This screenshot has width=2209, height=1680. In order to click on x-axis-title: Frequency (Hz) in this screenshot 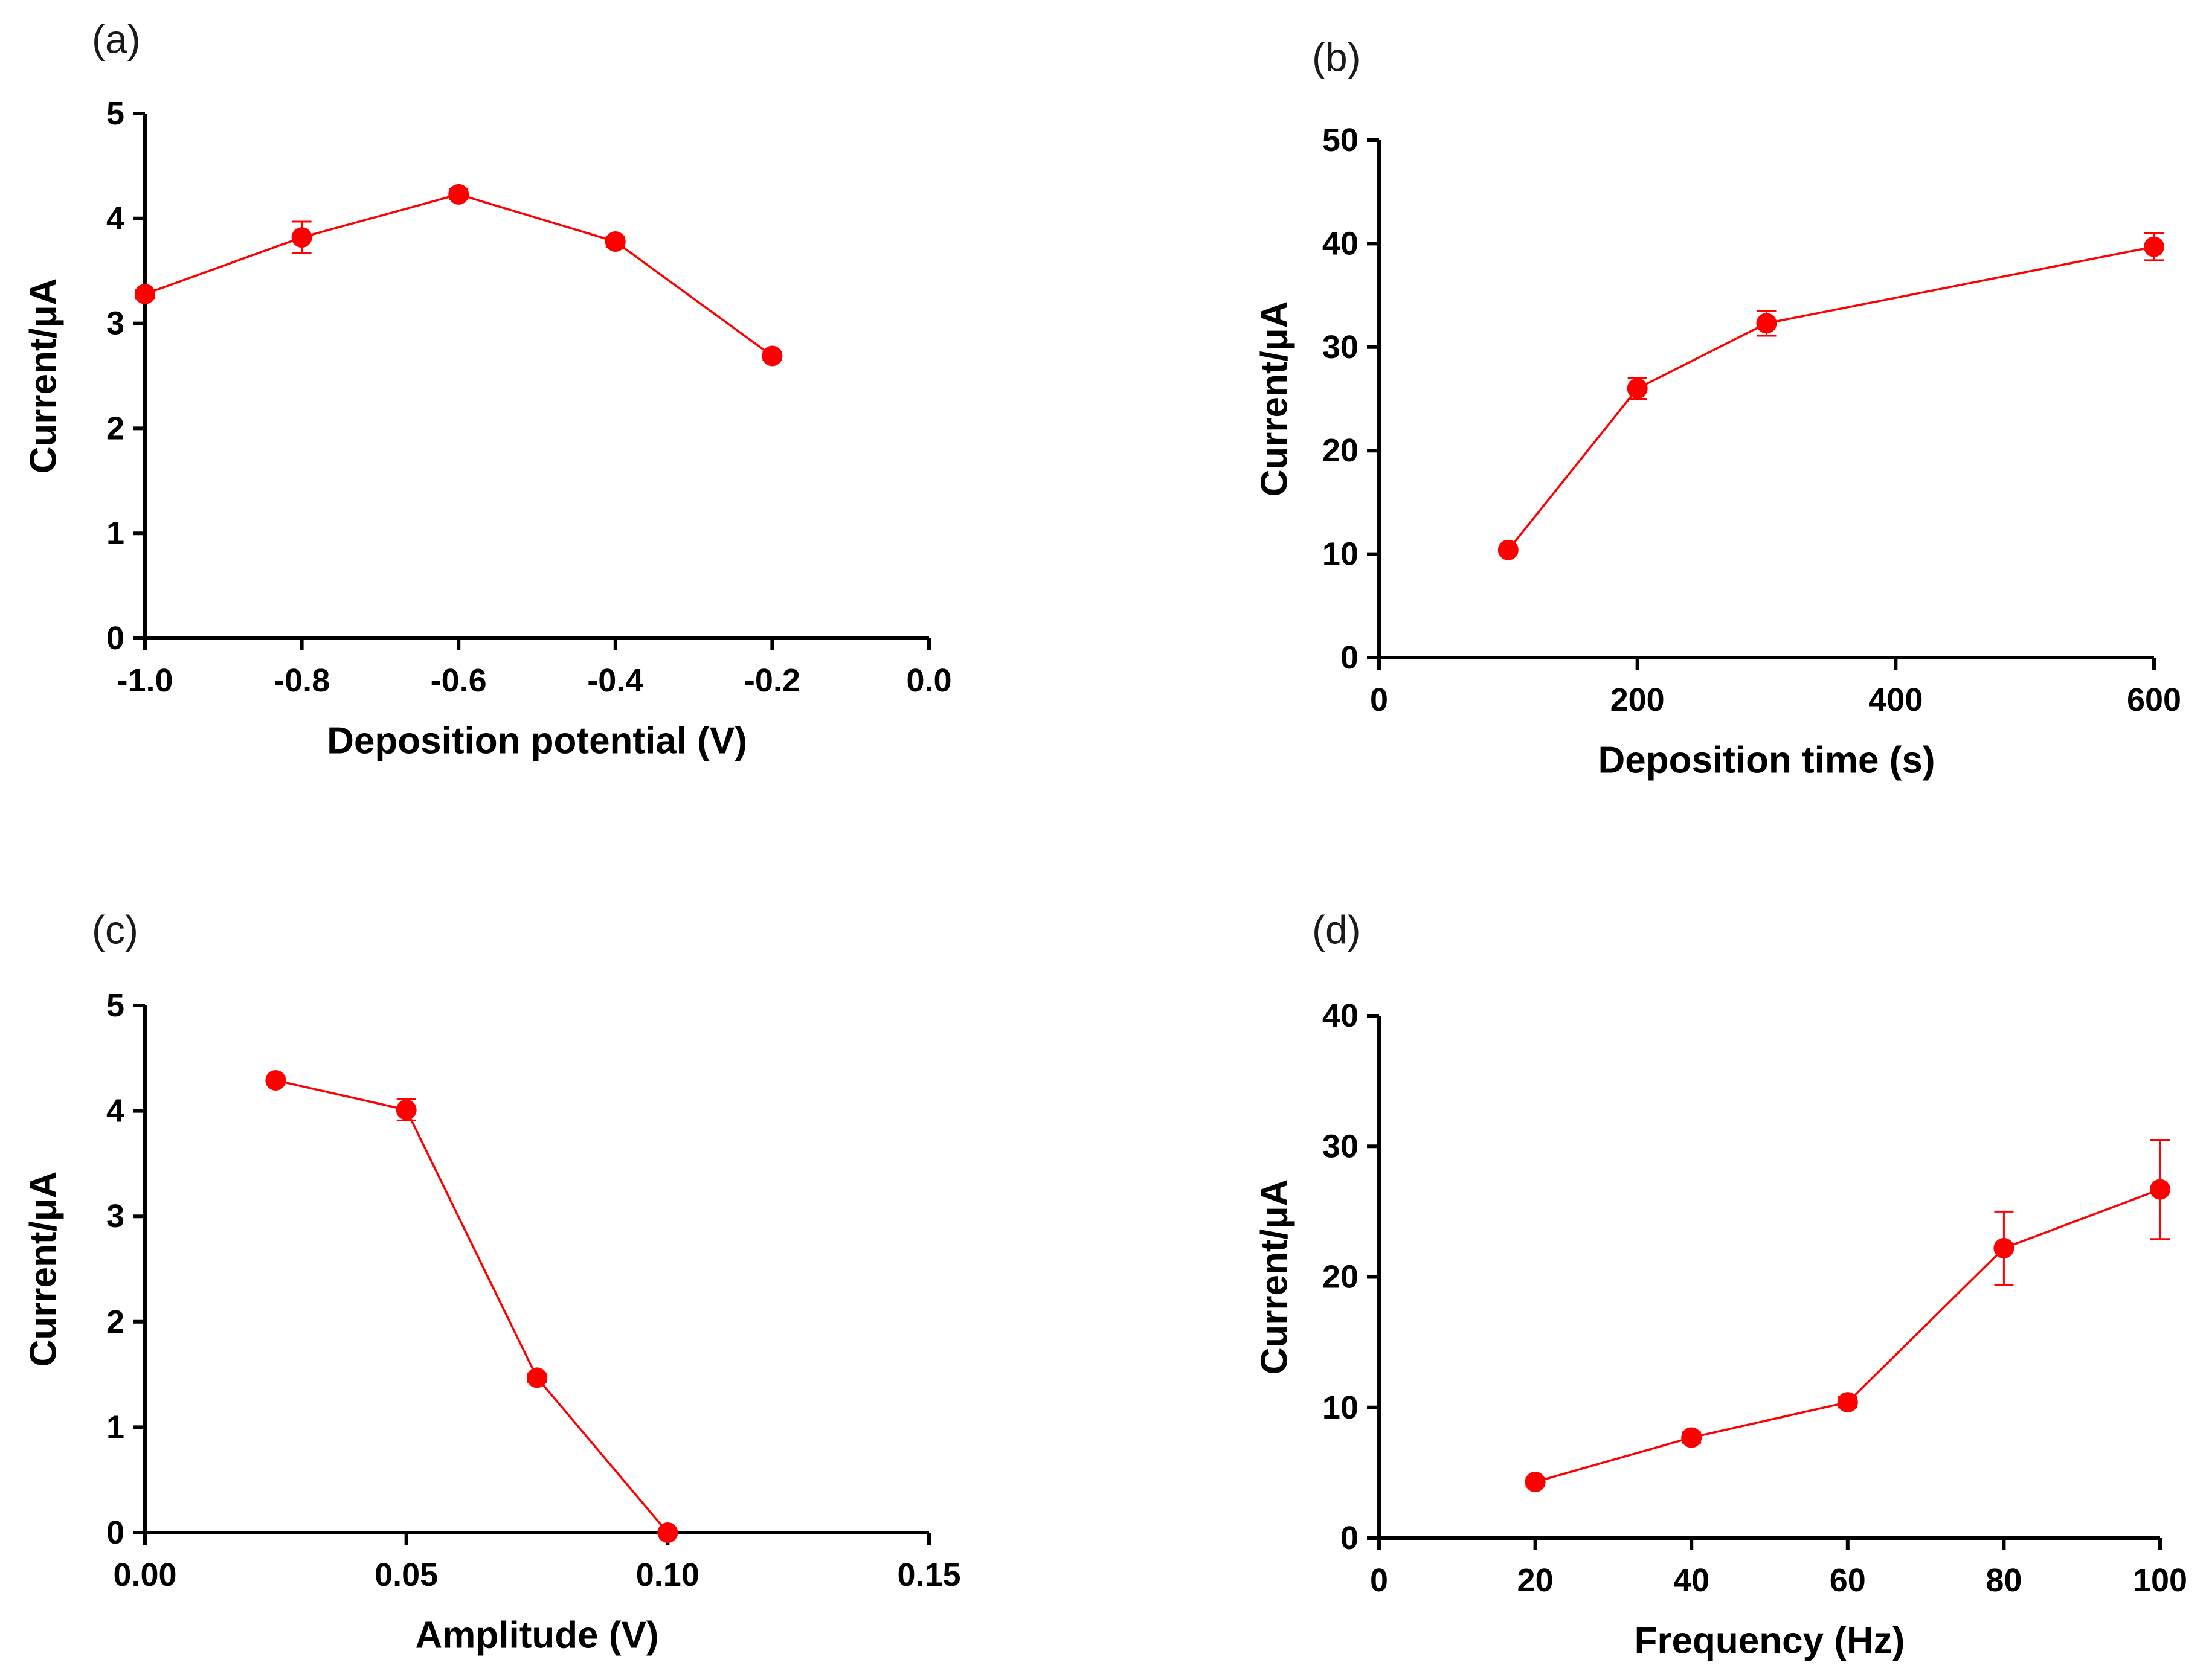, I will do `click(1770, 1641)`.